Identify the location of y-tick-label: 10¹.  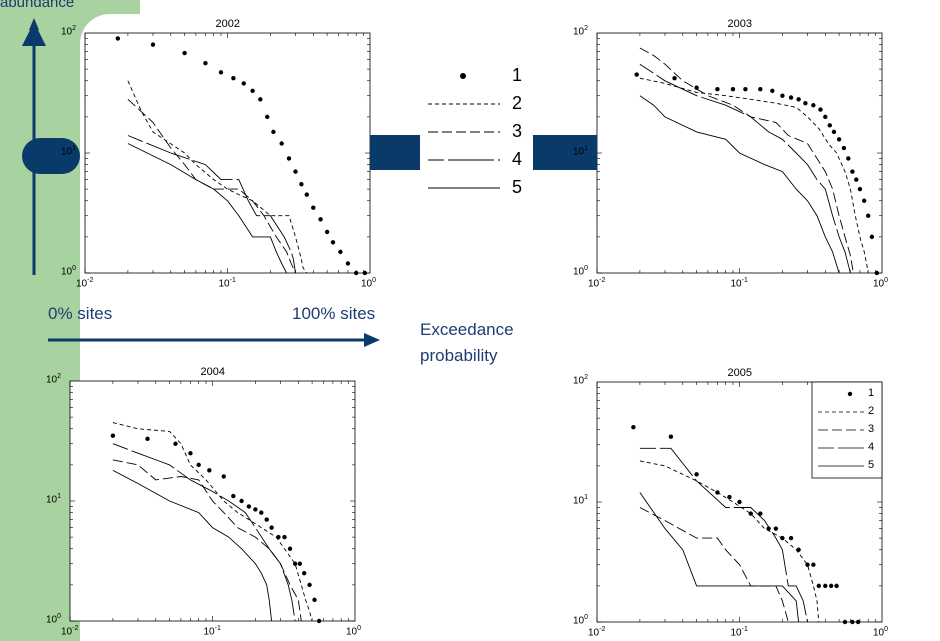
(580, 151).